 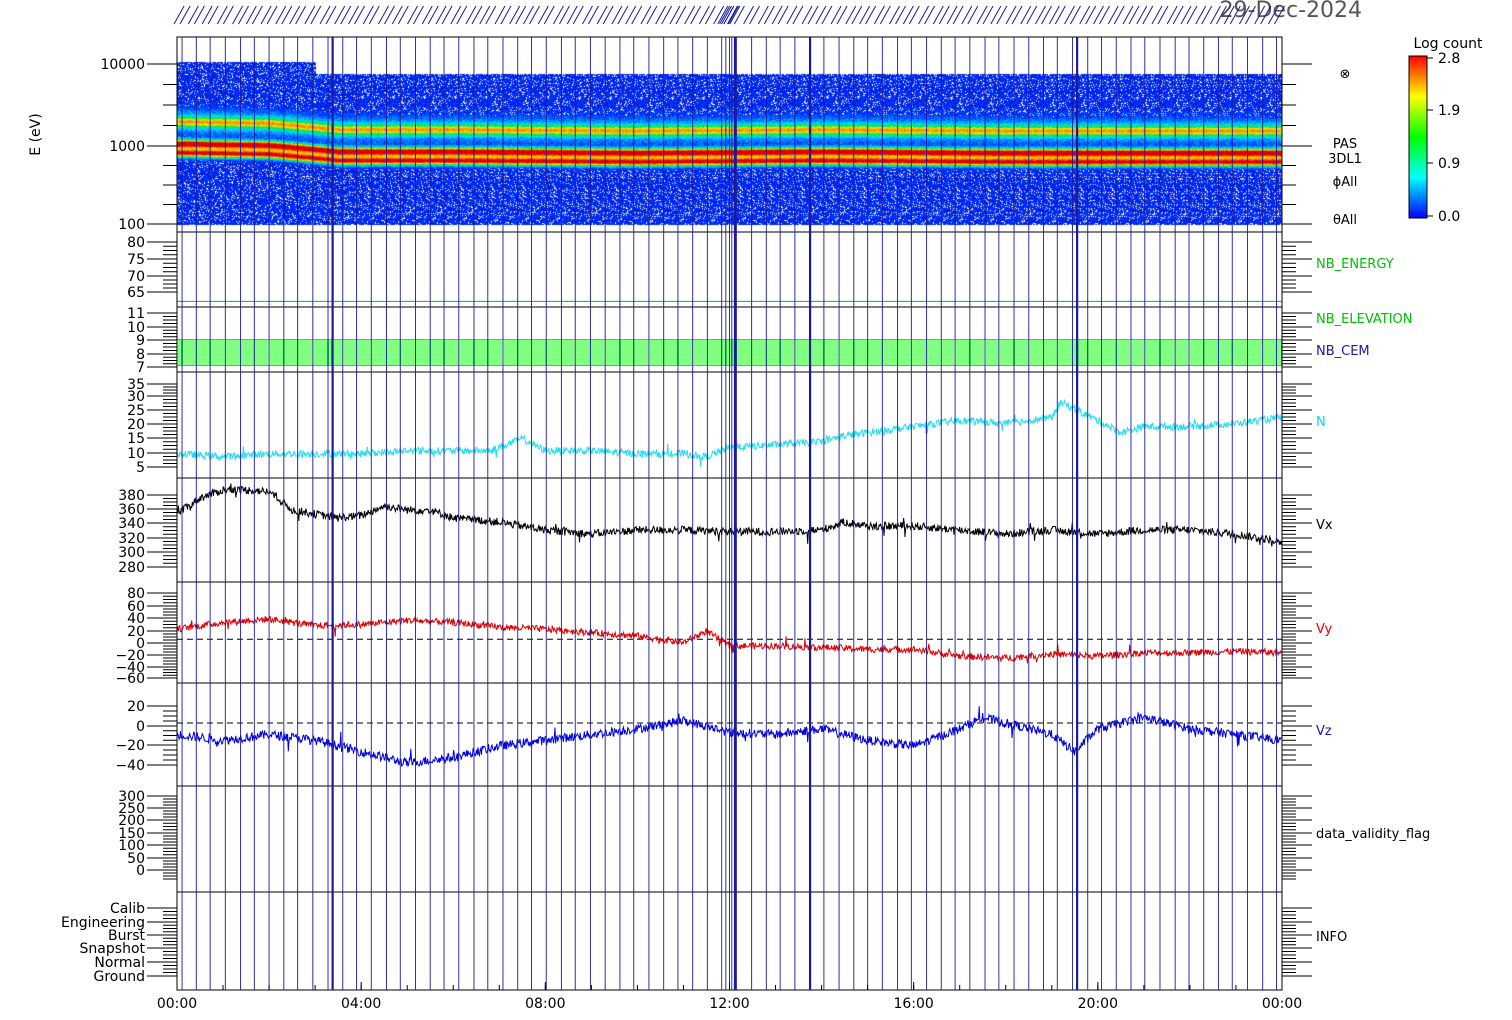 What do you see at coordinates (127, 909) in the screenshot?
I see `y-tick-label: Calib` at bounding box center [127, 909].